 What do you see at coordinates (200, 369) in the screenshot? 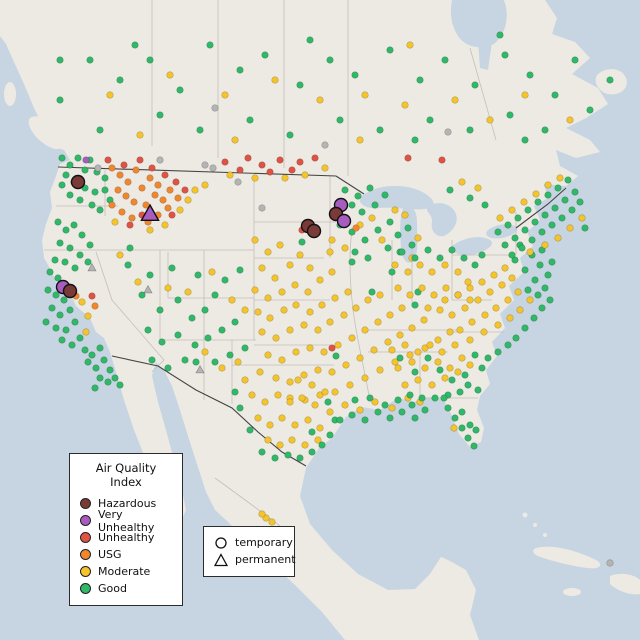
I see `aqi-permanent-point` at bounding box center [200, 369].